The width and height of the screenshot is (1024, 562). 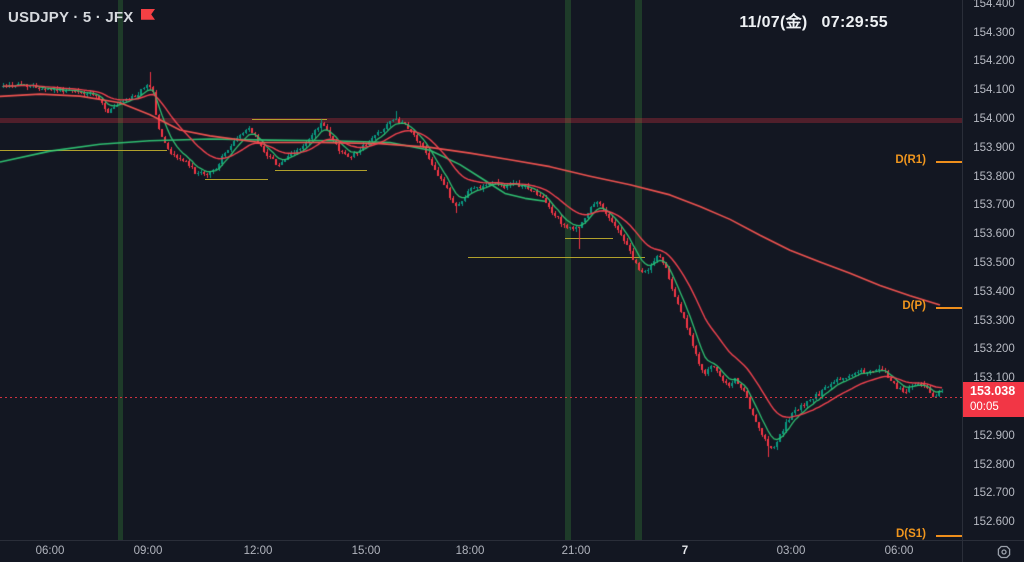 I want to click on price-axis-label: 153.300, so click(x=994, y=320).